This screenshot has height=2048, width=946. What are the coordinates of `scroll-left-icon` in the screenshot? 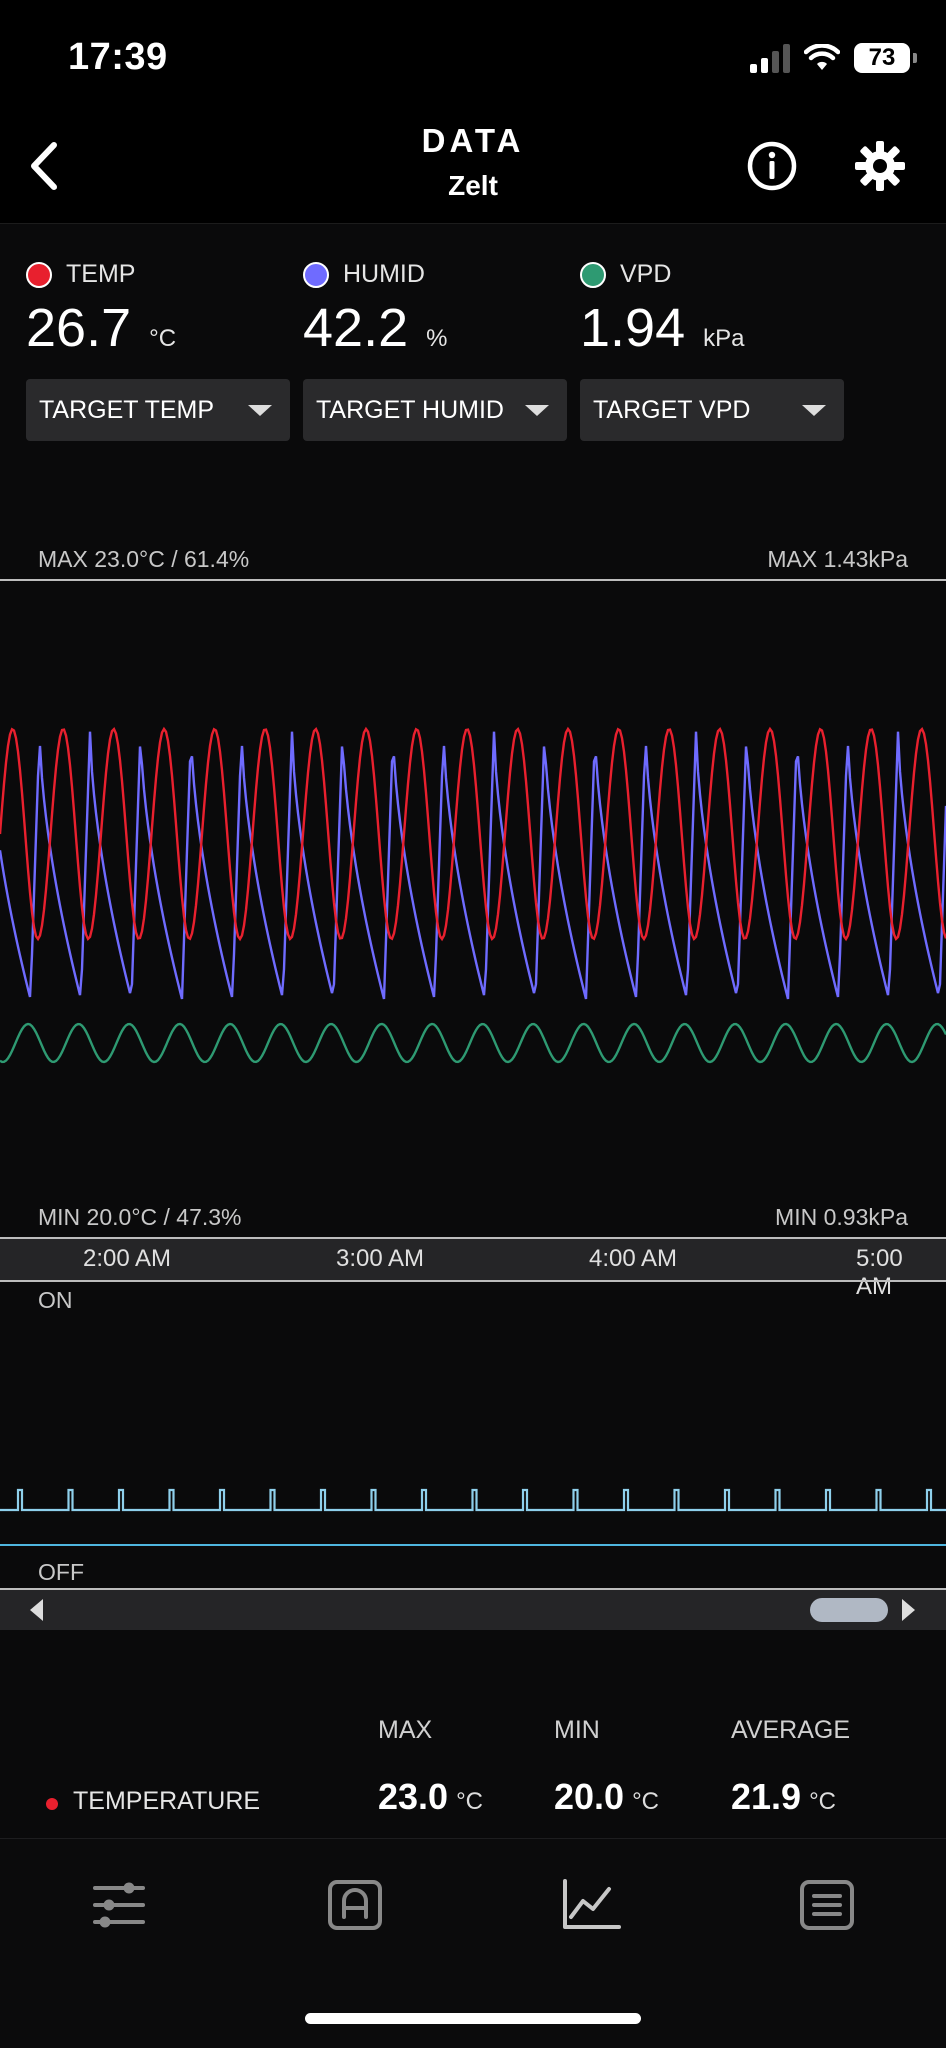 It's located at (36, 1610).